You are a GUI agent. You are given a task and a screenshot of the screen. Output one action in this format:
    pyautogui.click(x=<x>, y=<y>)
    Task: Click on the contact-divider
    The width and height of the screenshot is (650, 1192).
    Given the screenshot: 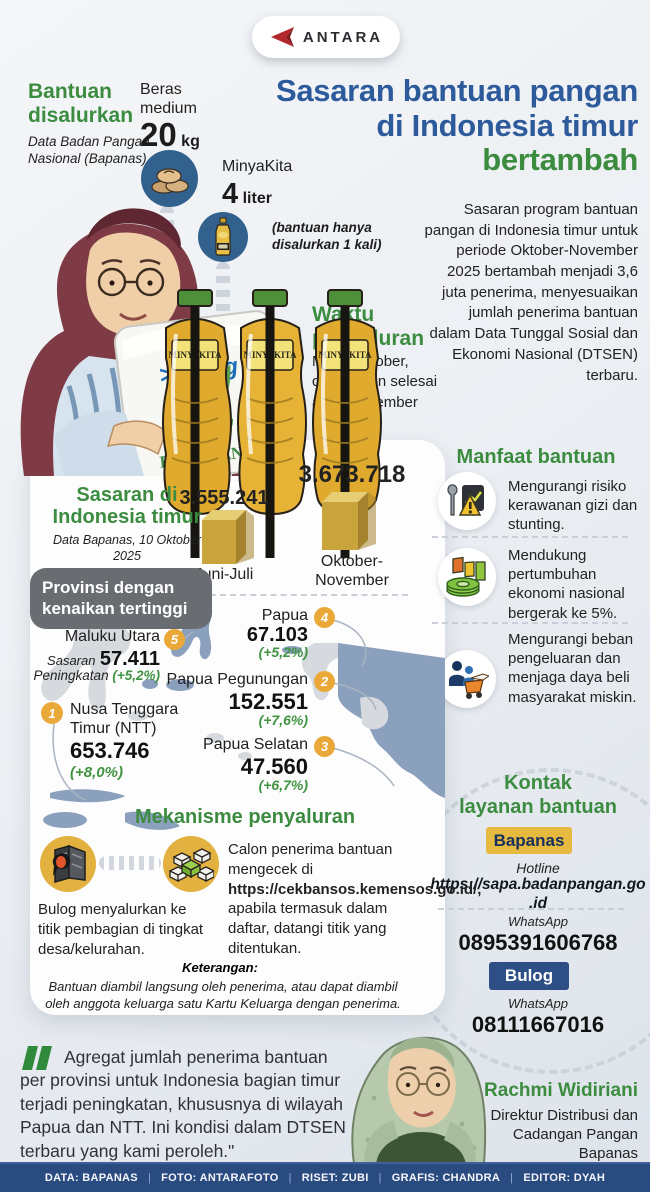 What is the action you would take?
    pyautogui.click(x=531, y=909)
    